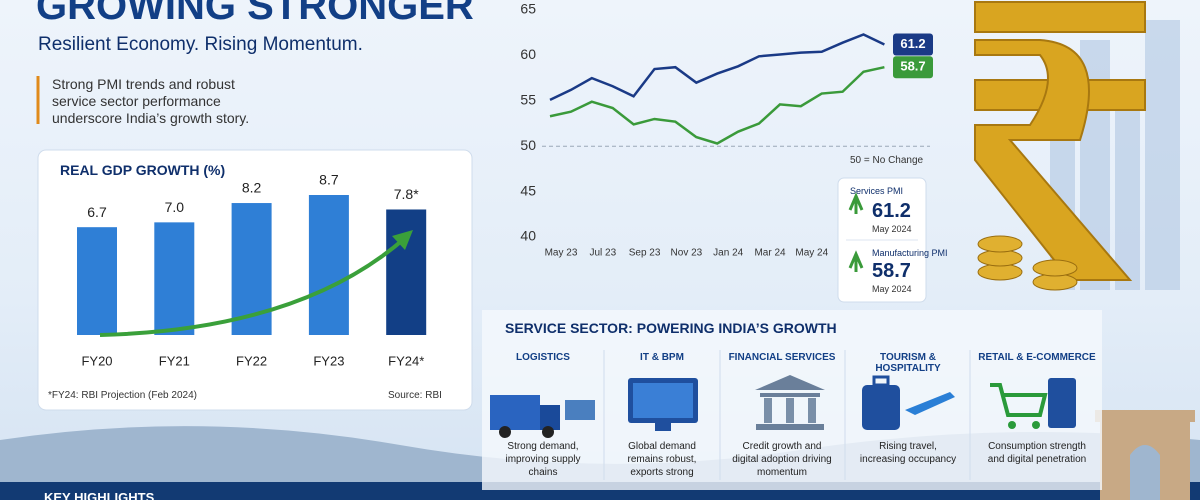  I want to click on subtitle: Resilient Economy. Rising Momentum., so click(200, 44).